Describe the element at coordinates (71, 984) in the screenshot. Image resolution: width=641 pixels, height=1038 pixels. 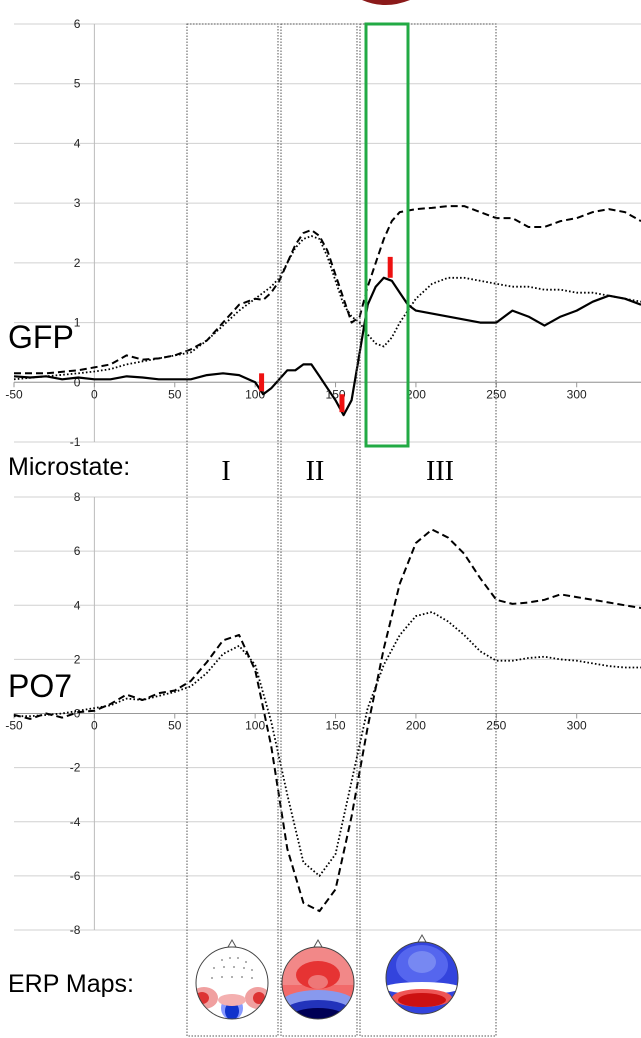
I see `erp-maps-label: ERP Maps:` at that location.